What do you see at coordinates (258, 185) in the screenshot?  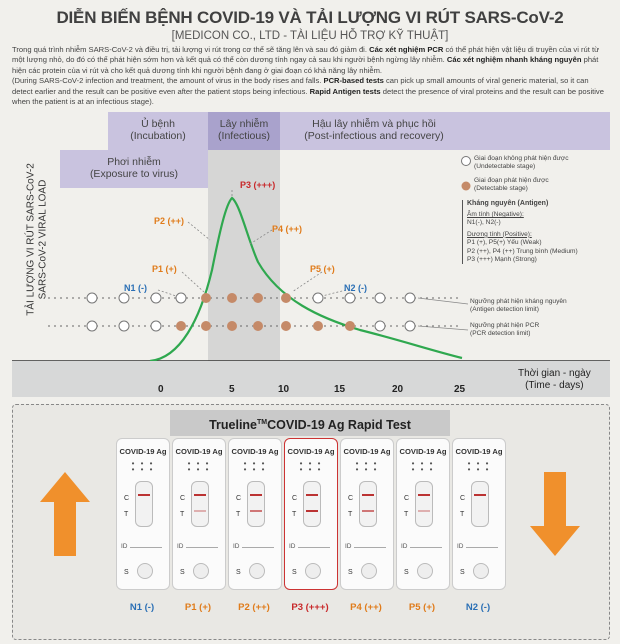 I see `label-p3: P3 (+++)` at bounding box center [258, 185].